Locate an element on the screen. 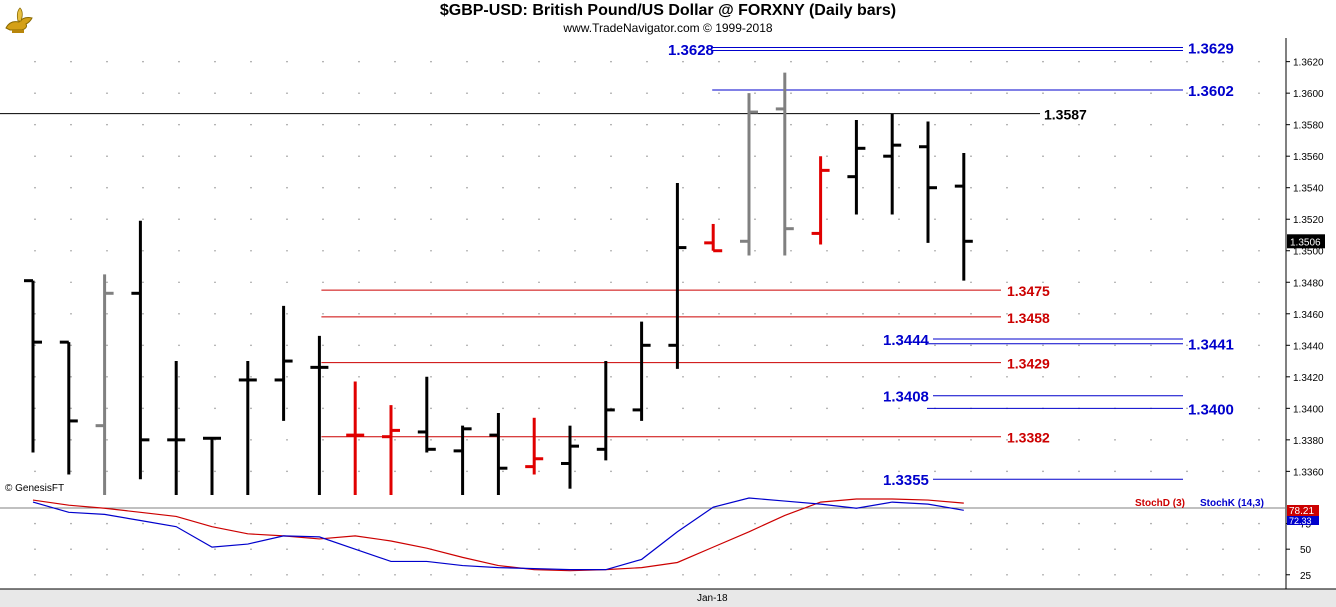 This screenshot has height=607, width=1336. genie-lamp-icon is located at coordinates (19, 20).